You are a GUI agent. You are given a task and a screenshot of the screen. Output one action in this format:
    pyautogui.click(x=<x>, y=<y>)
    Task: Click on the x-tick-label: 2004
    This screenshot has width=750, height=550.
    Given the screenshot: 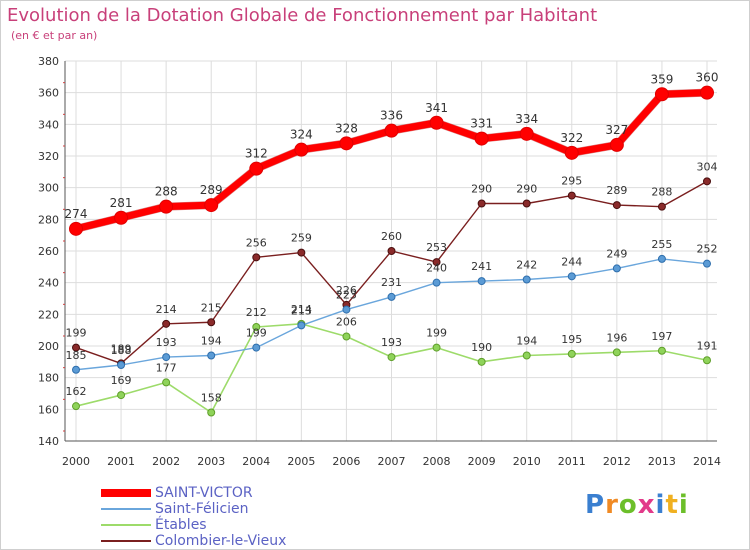 What is the action you would take?
    pyautogui.click(x=256, y=461)
    